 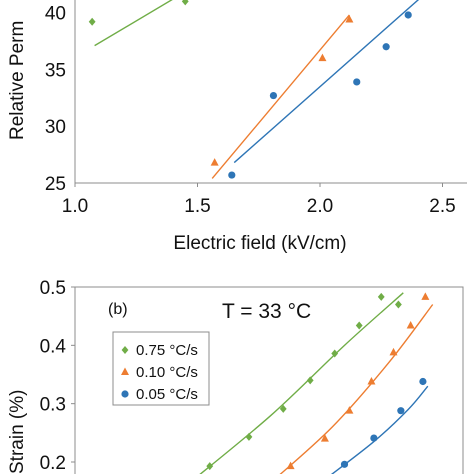 I want to click on y-tick-label: 30, so click(x=55, y=127).